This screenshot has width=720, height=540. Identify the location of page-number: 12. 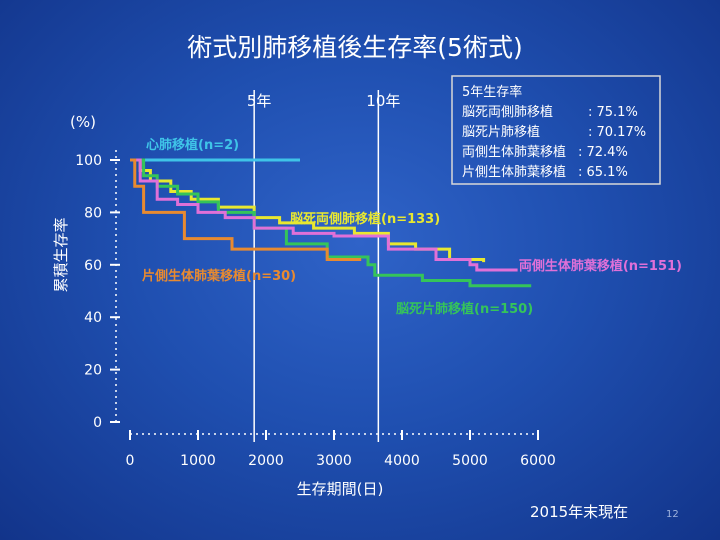
(672, 514).